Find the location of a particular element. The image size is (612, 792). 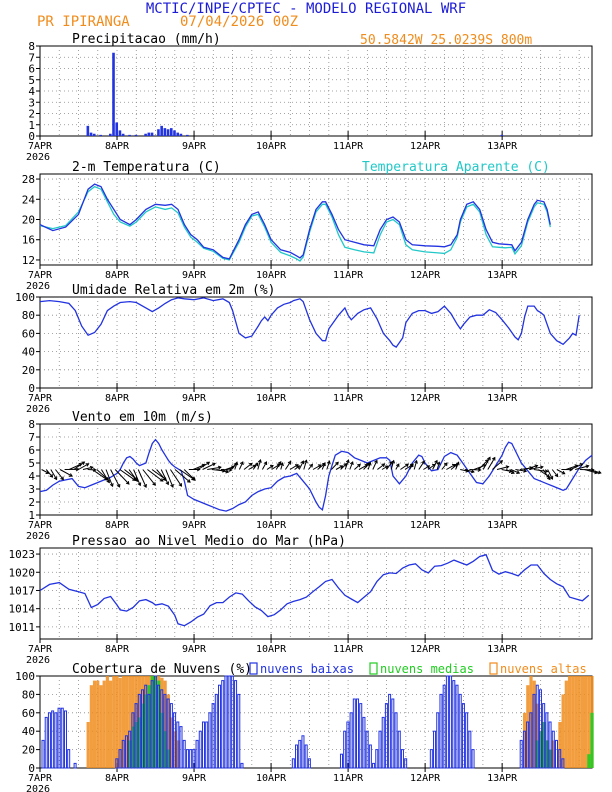

header-run: 07/04/2026 00Z is located at coordinates (239, 22).